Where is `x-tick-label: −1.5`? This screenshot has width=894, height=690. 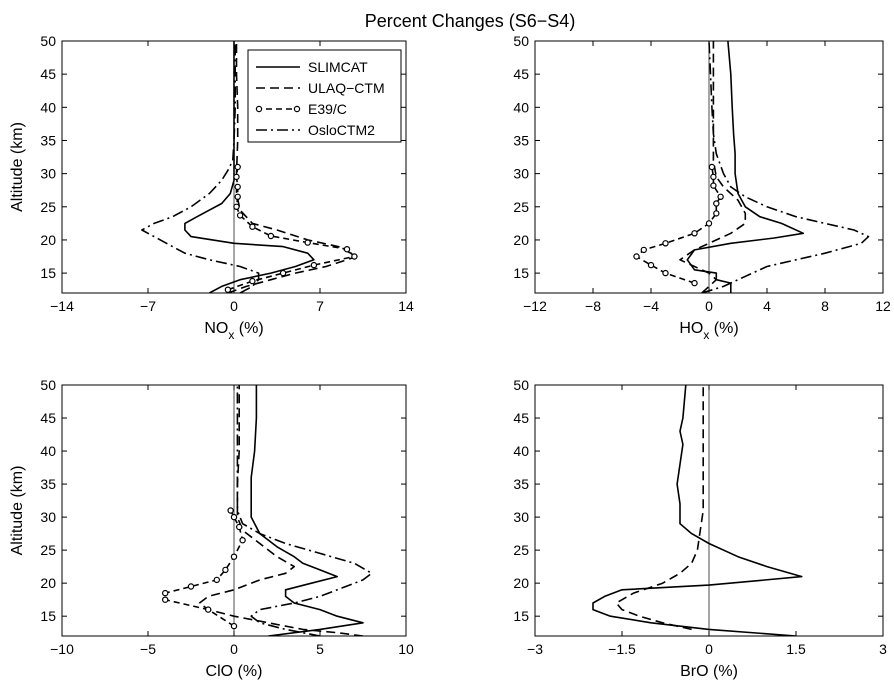 x-tick-label: −1.5 is located at coordinates (622, 649).